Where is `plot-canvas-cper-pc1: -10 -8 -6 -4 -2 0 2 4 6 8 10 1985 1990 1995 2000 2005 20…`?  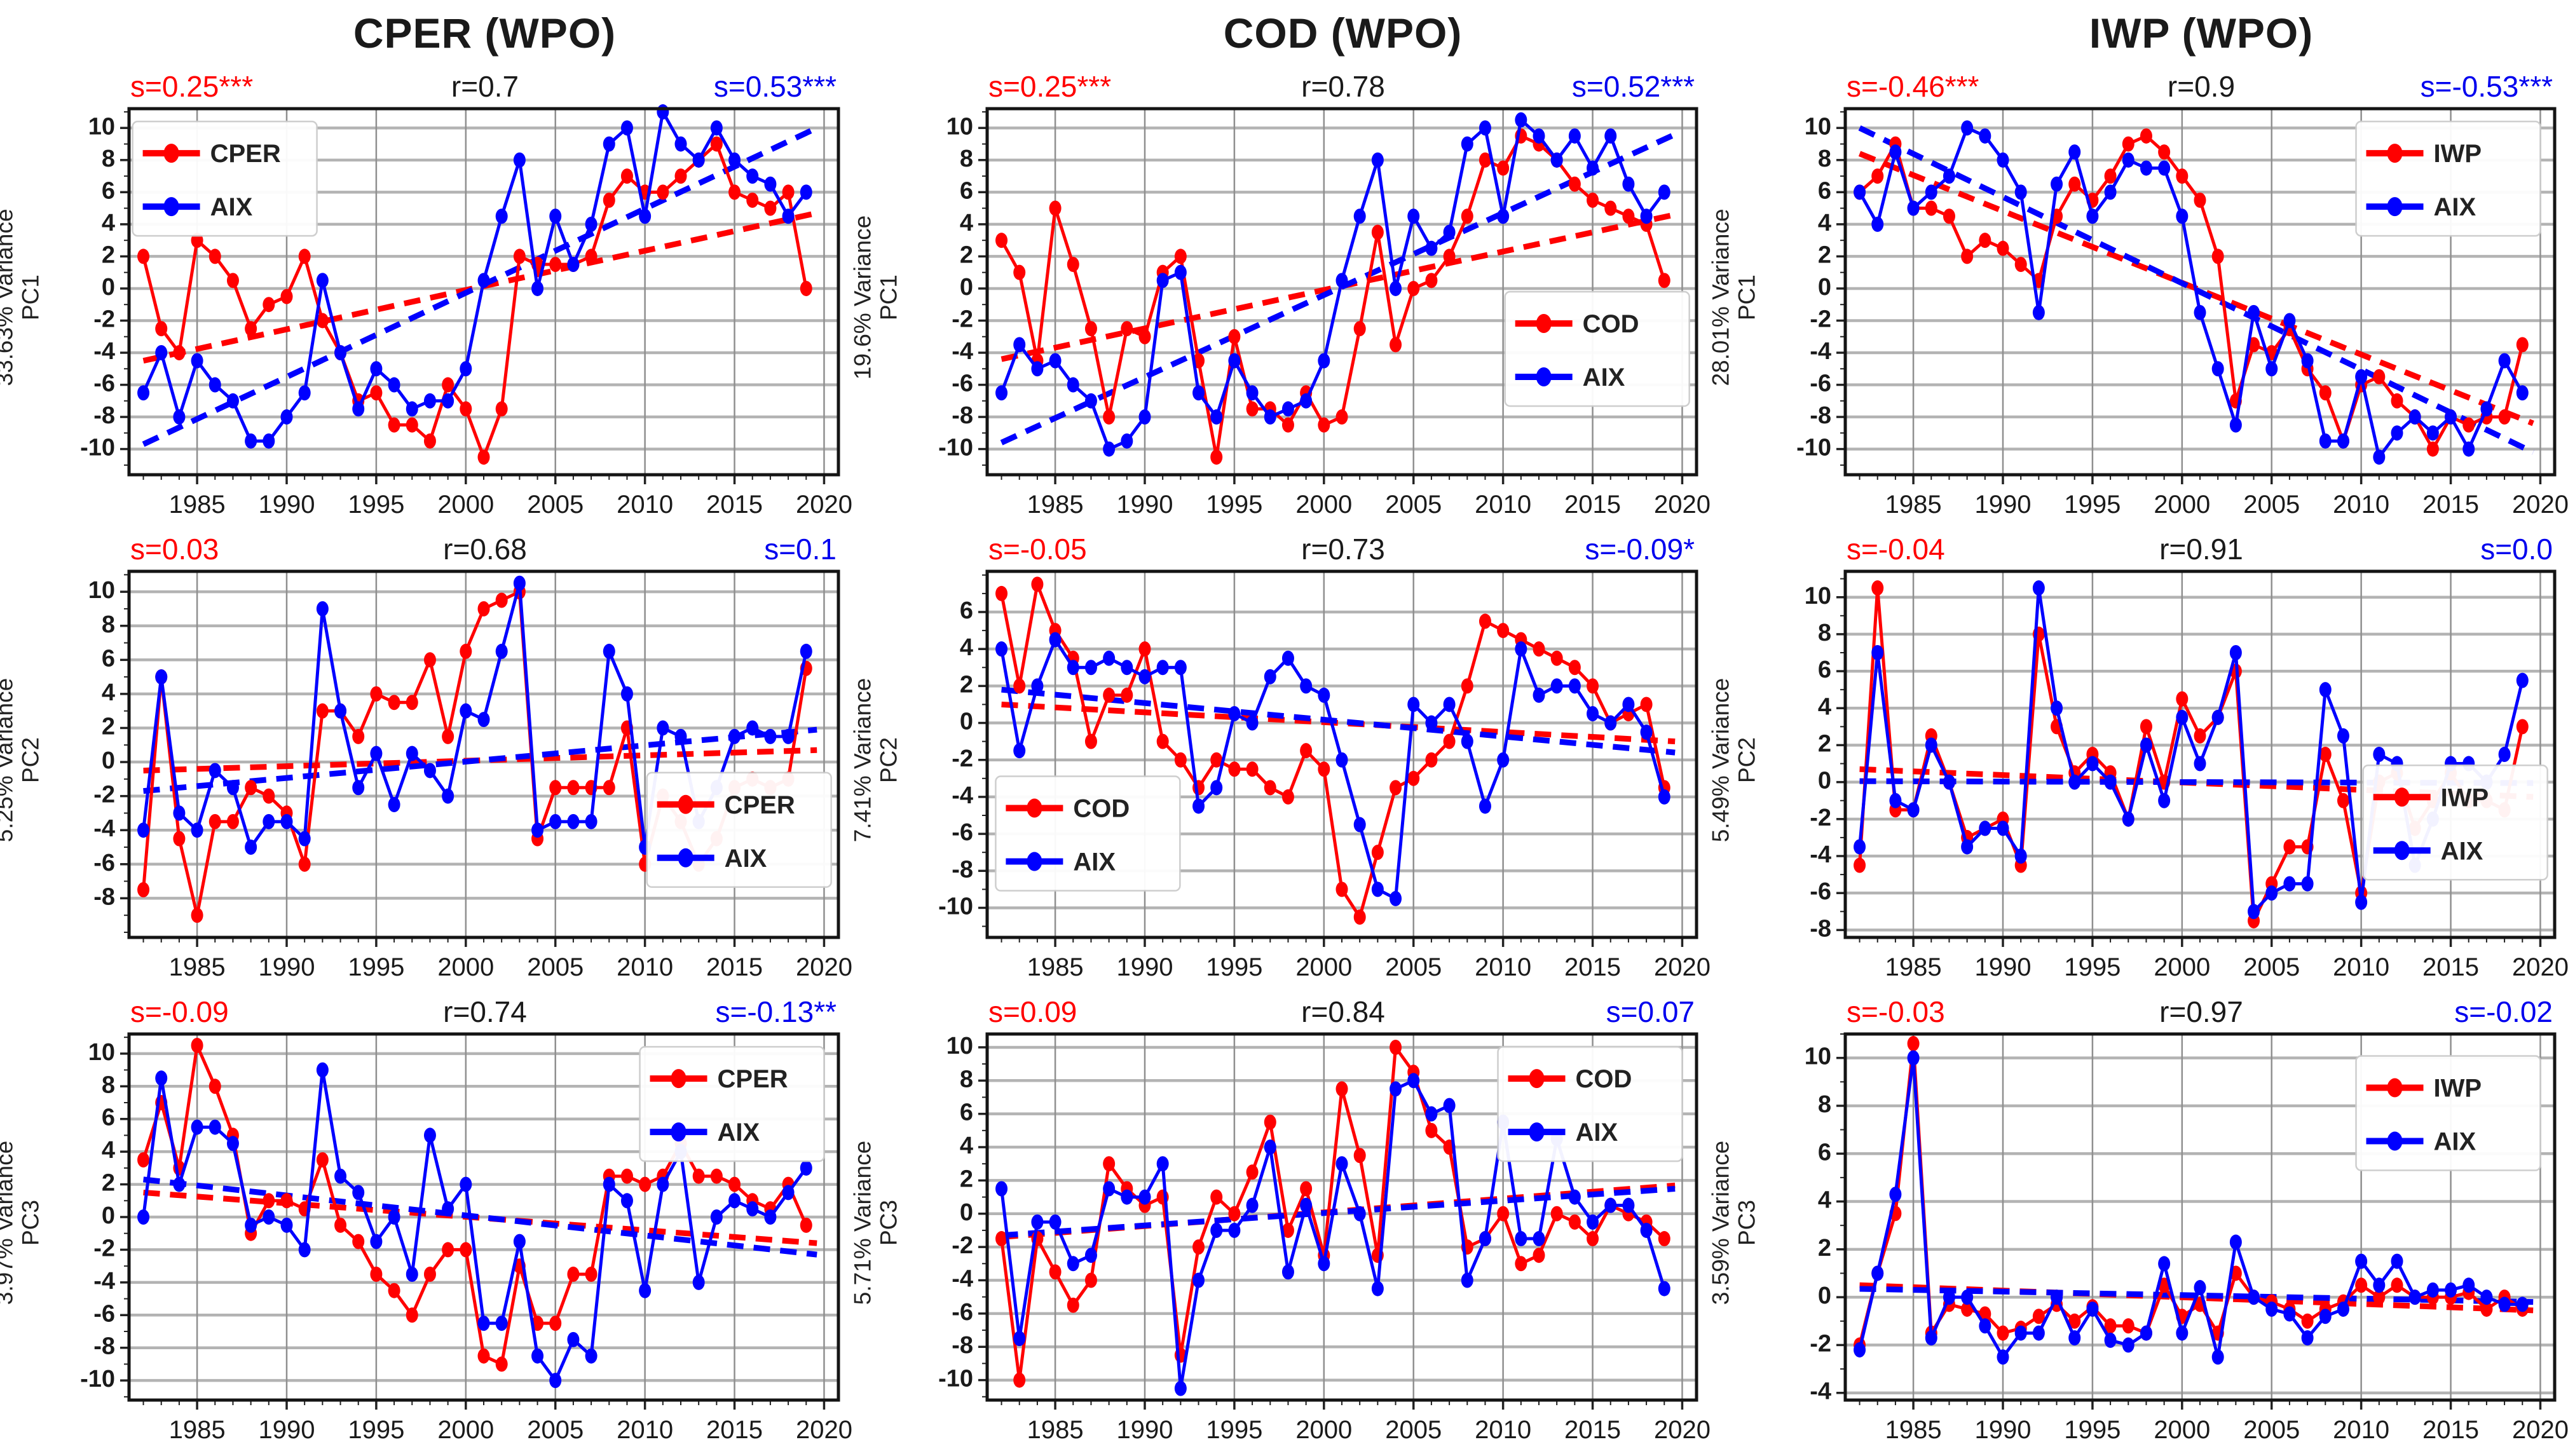 plot-canvas-cper-pc1: -10 -8 -6 -4 -2 0 2 4 6 8 10 1985 1990 1995 2000 2005 20… is located at coordinates (445, 314).